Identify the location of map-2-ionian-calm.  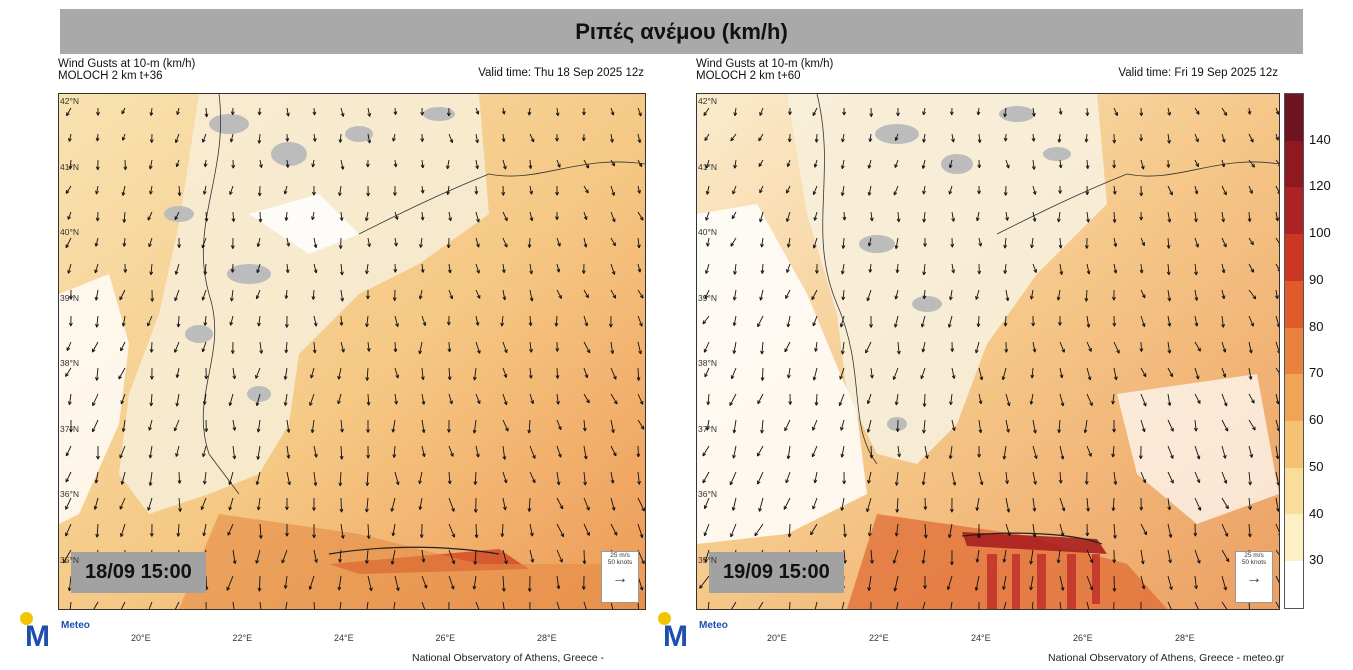
(782, 374).